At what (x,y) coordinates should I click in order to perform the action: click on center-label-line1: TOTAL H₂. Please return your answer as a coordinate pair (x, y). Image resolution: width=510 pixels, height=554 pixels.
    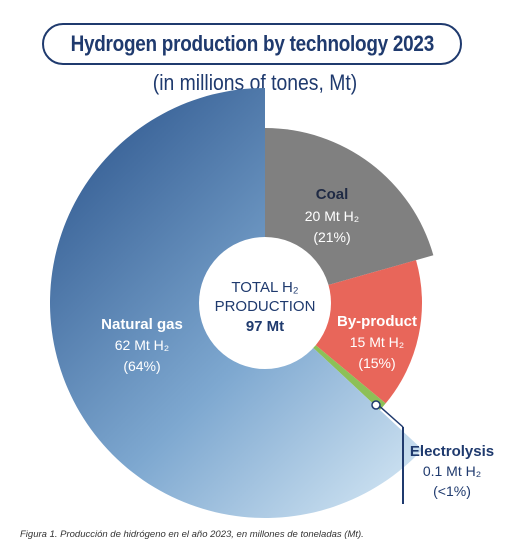
    Looking at the image, I should click on (264, 287).